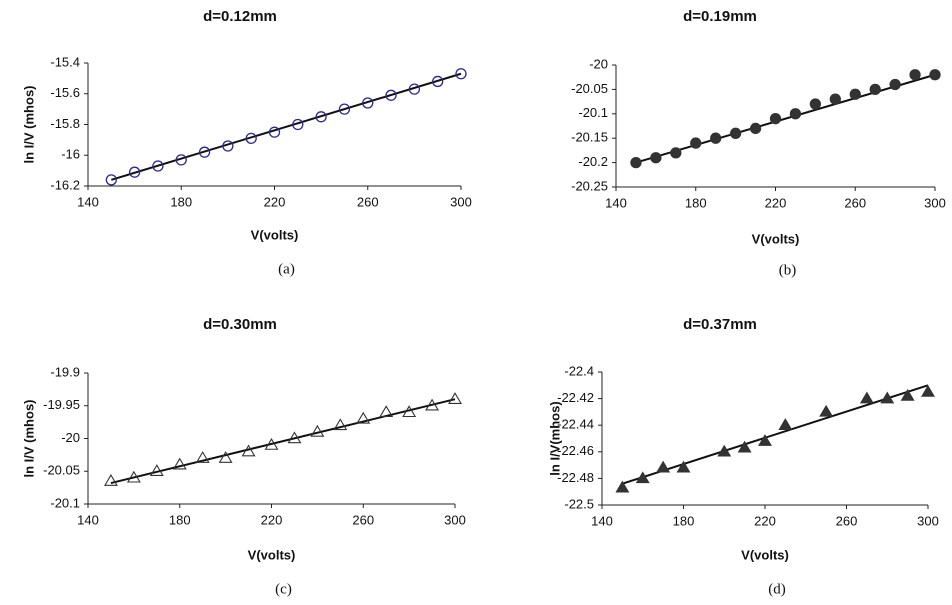  I want to click on y-tick-label: -19.95, so click(61, 404).